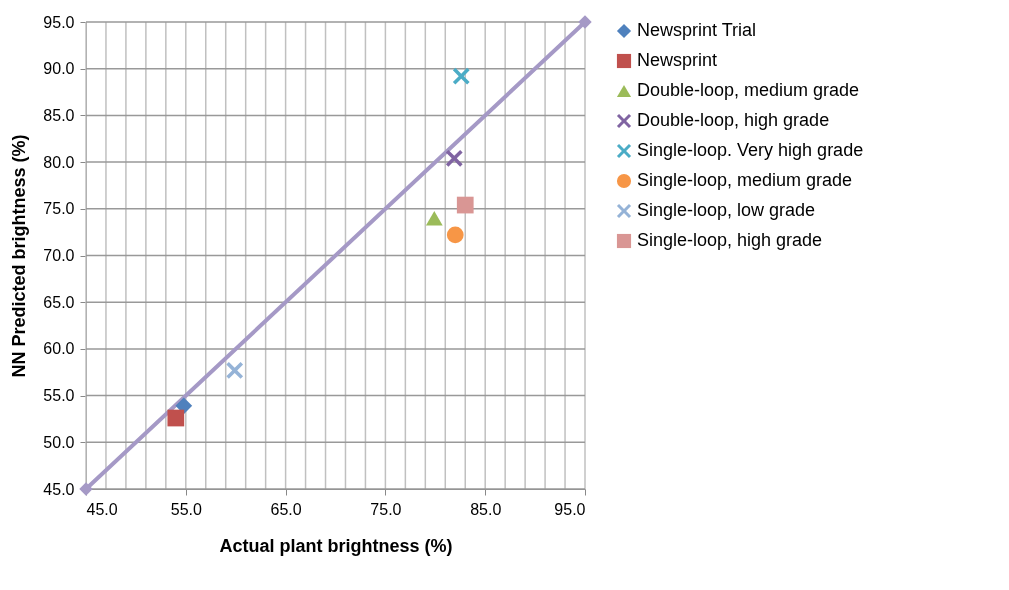 This screenshot has width=1009, height=590. I want to click on legend-label: Single-loop, low grade, so click(726, 210).